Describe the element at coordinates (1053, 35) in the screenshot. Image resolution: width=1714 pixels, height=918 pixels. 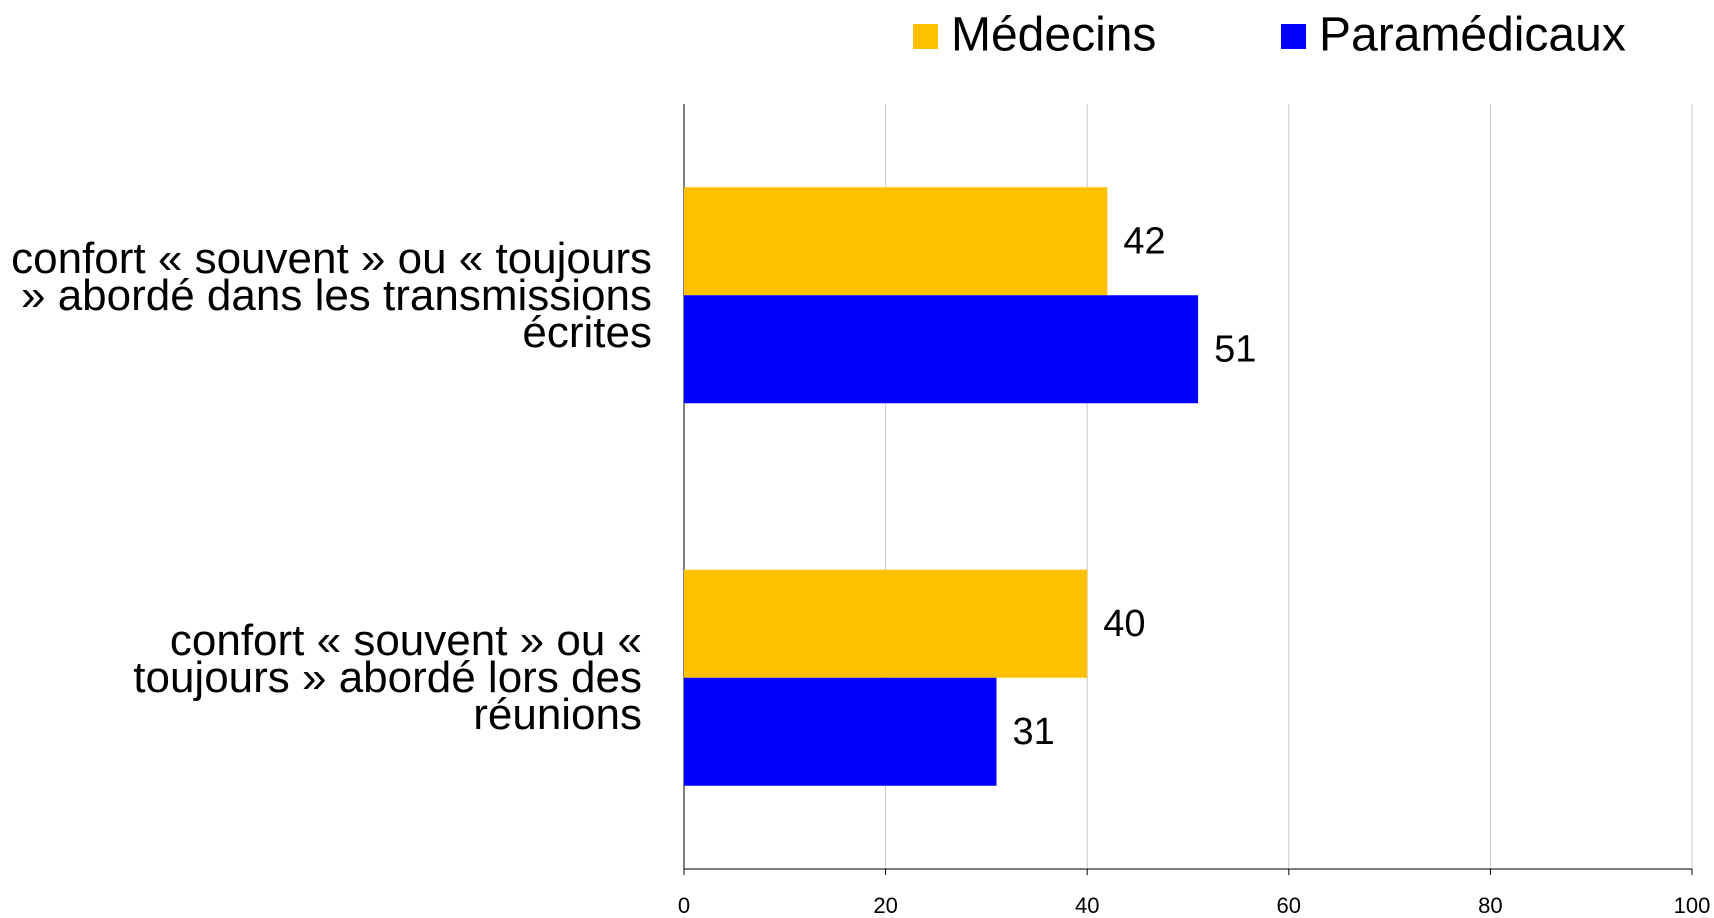
I see `legend-label: Médecins` at that location.